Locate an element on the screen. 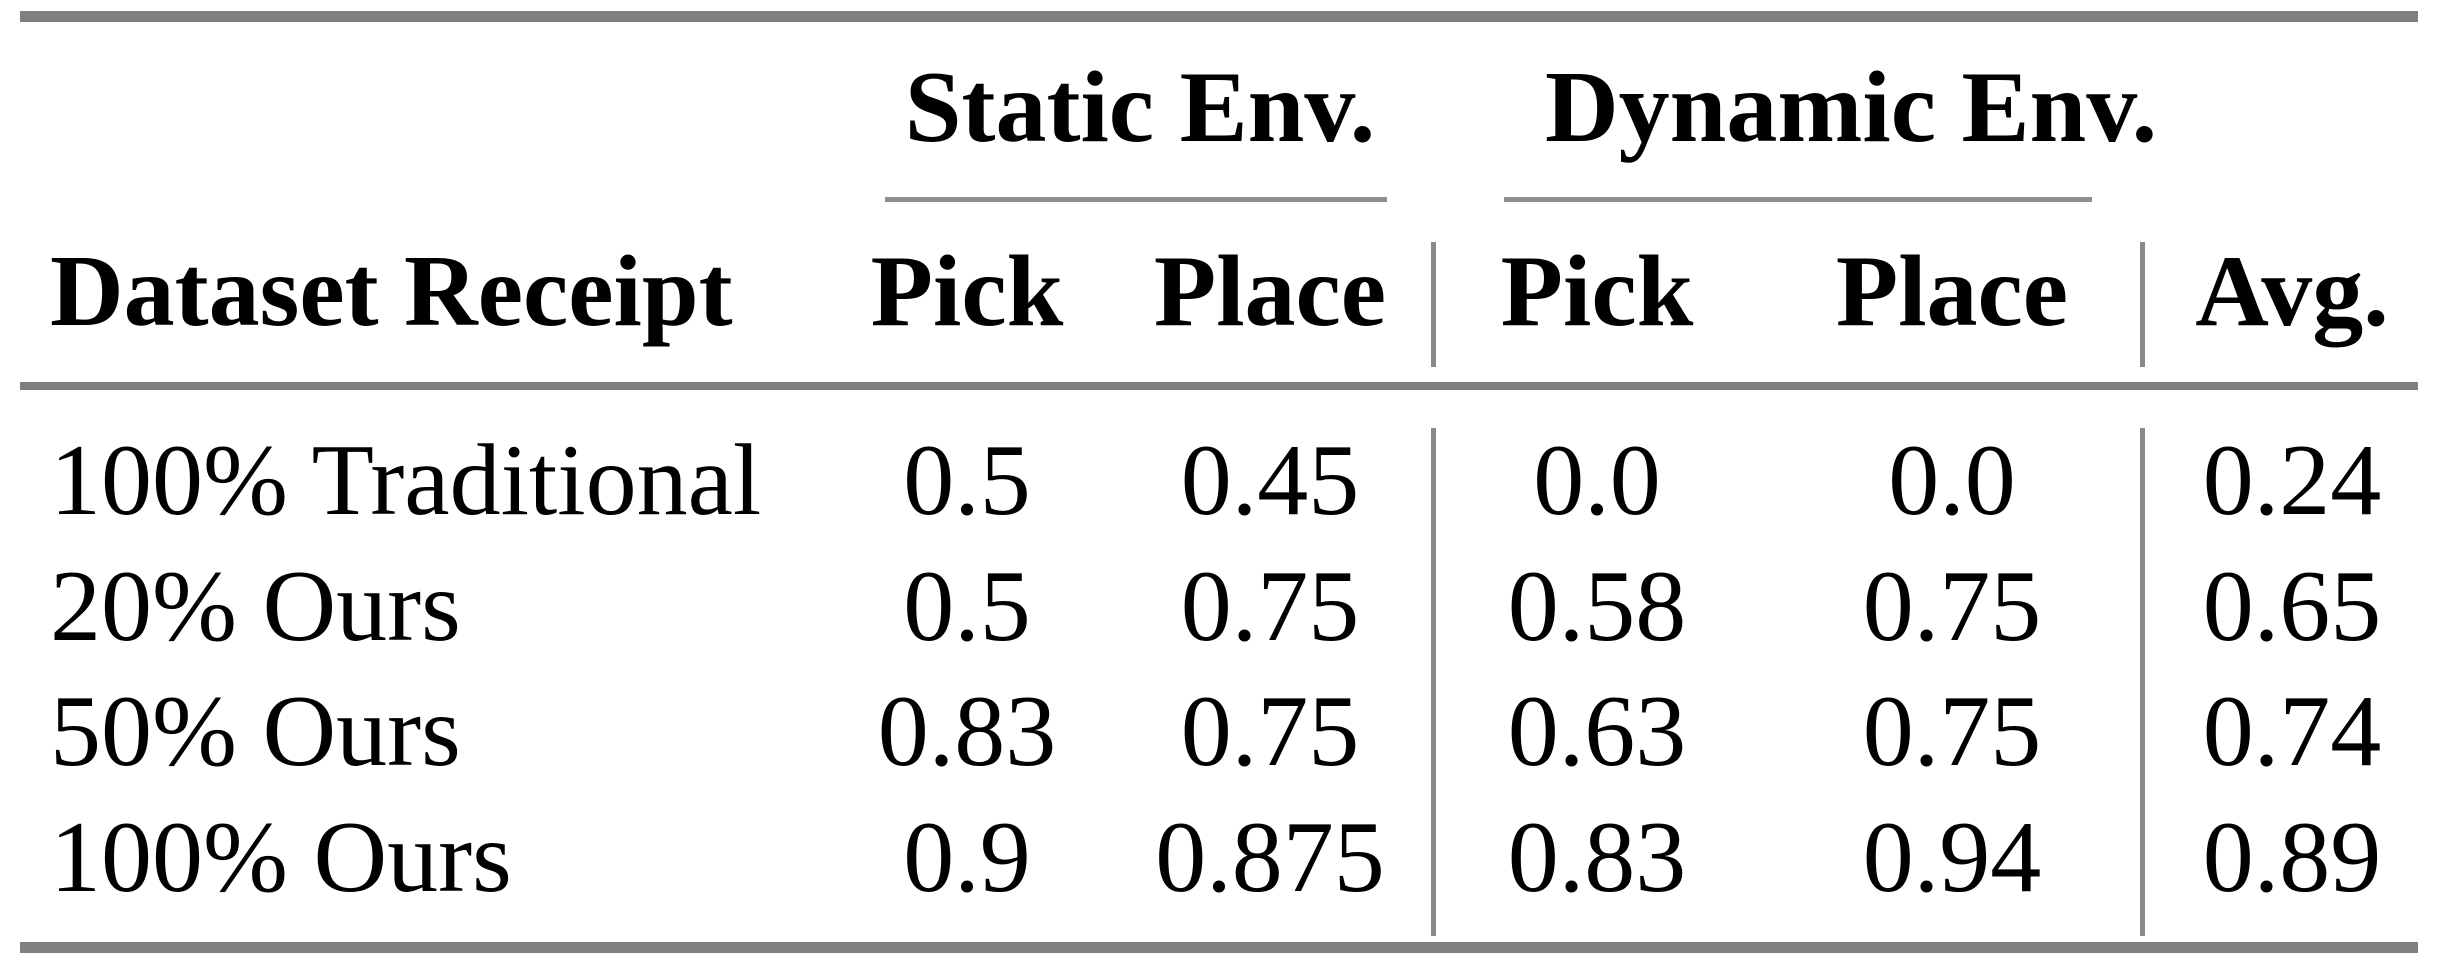 Image resolution: width=2440 pixels, height=966 pixels. column-divider-1-lower is located at coordinates (1433, 682).